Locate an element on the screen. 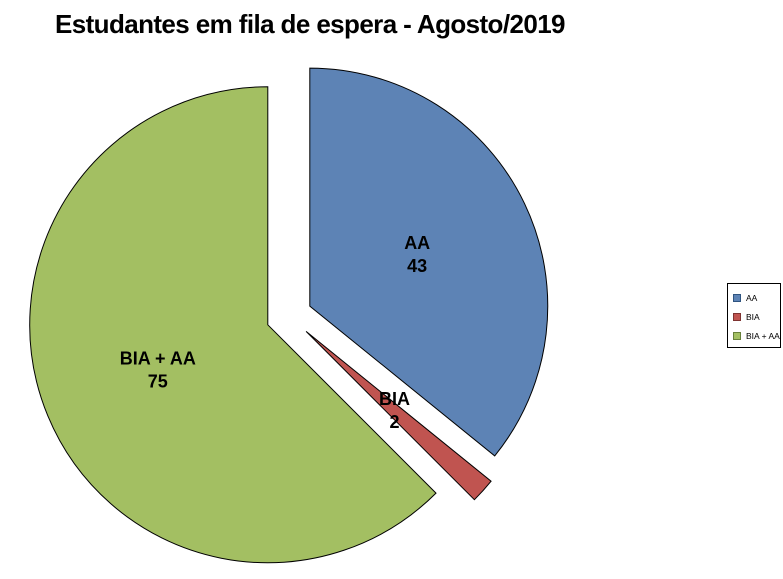 This screenshot has height=579, width=783. pie-slice-label-bia: BIA is located at coordinates (394, 399).